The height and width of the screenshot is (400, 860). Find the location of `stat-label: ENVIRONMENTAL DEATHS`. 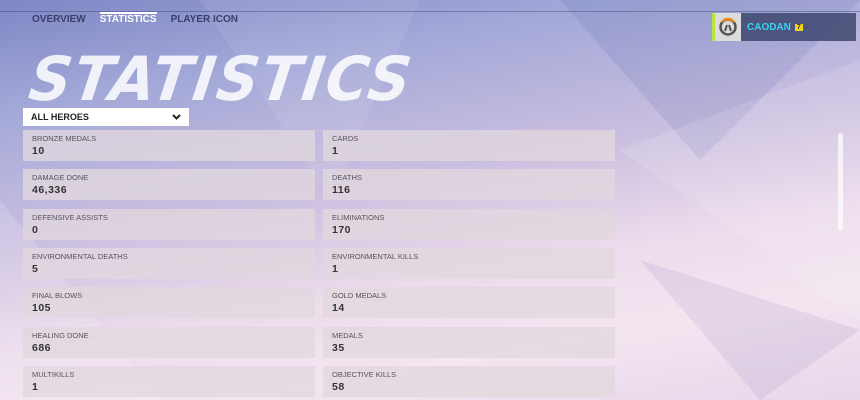

stat-label: ENVIRONMENTAL DEATHS is located at coordinates (80, 256).